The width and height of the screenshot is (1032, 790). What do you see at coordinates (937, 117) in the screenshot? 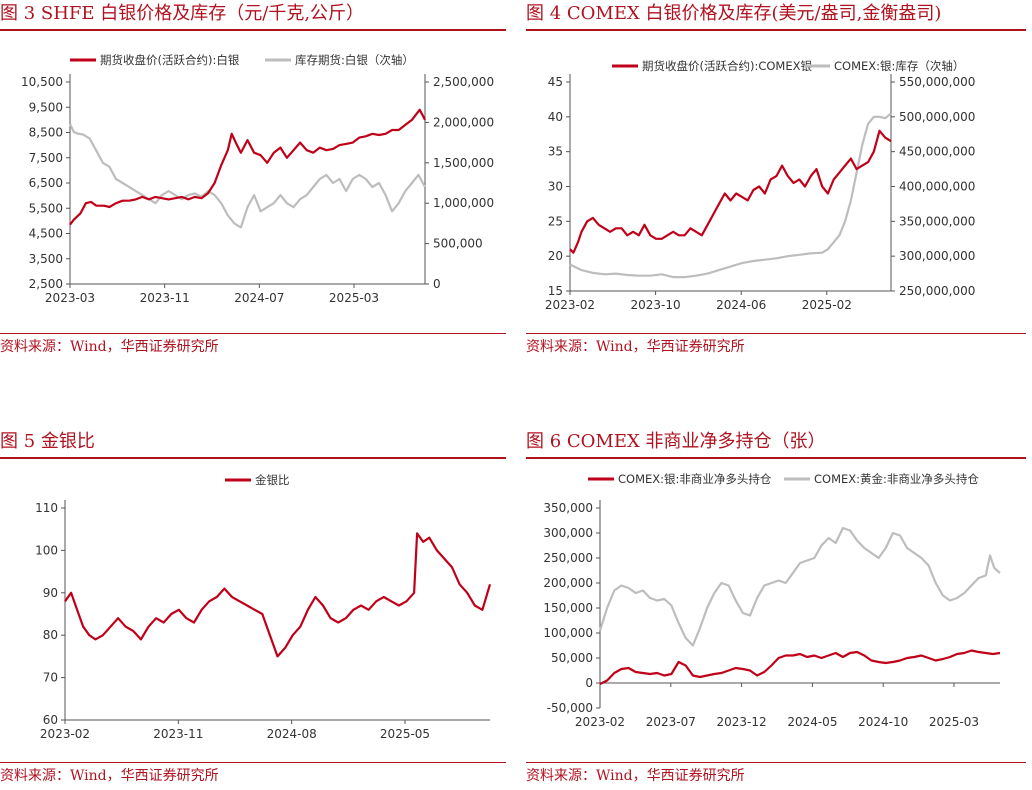
I see `y-tick-label-right: 500,000,000` at bounding box center [937, 117].